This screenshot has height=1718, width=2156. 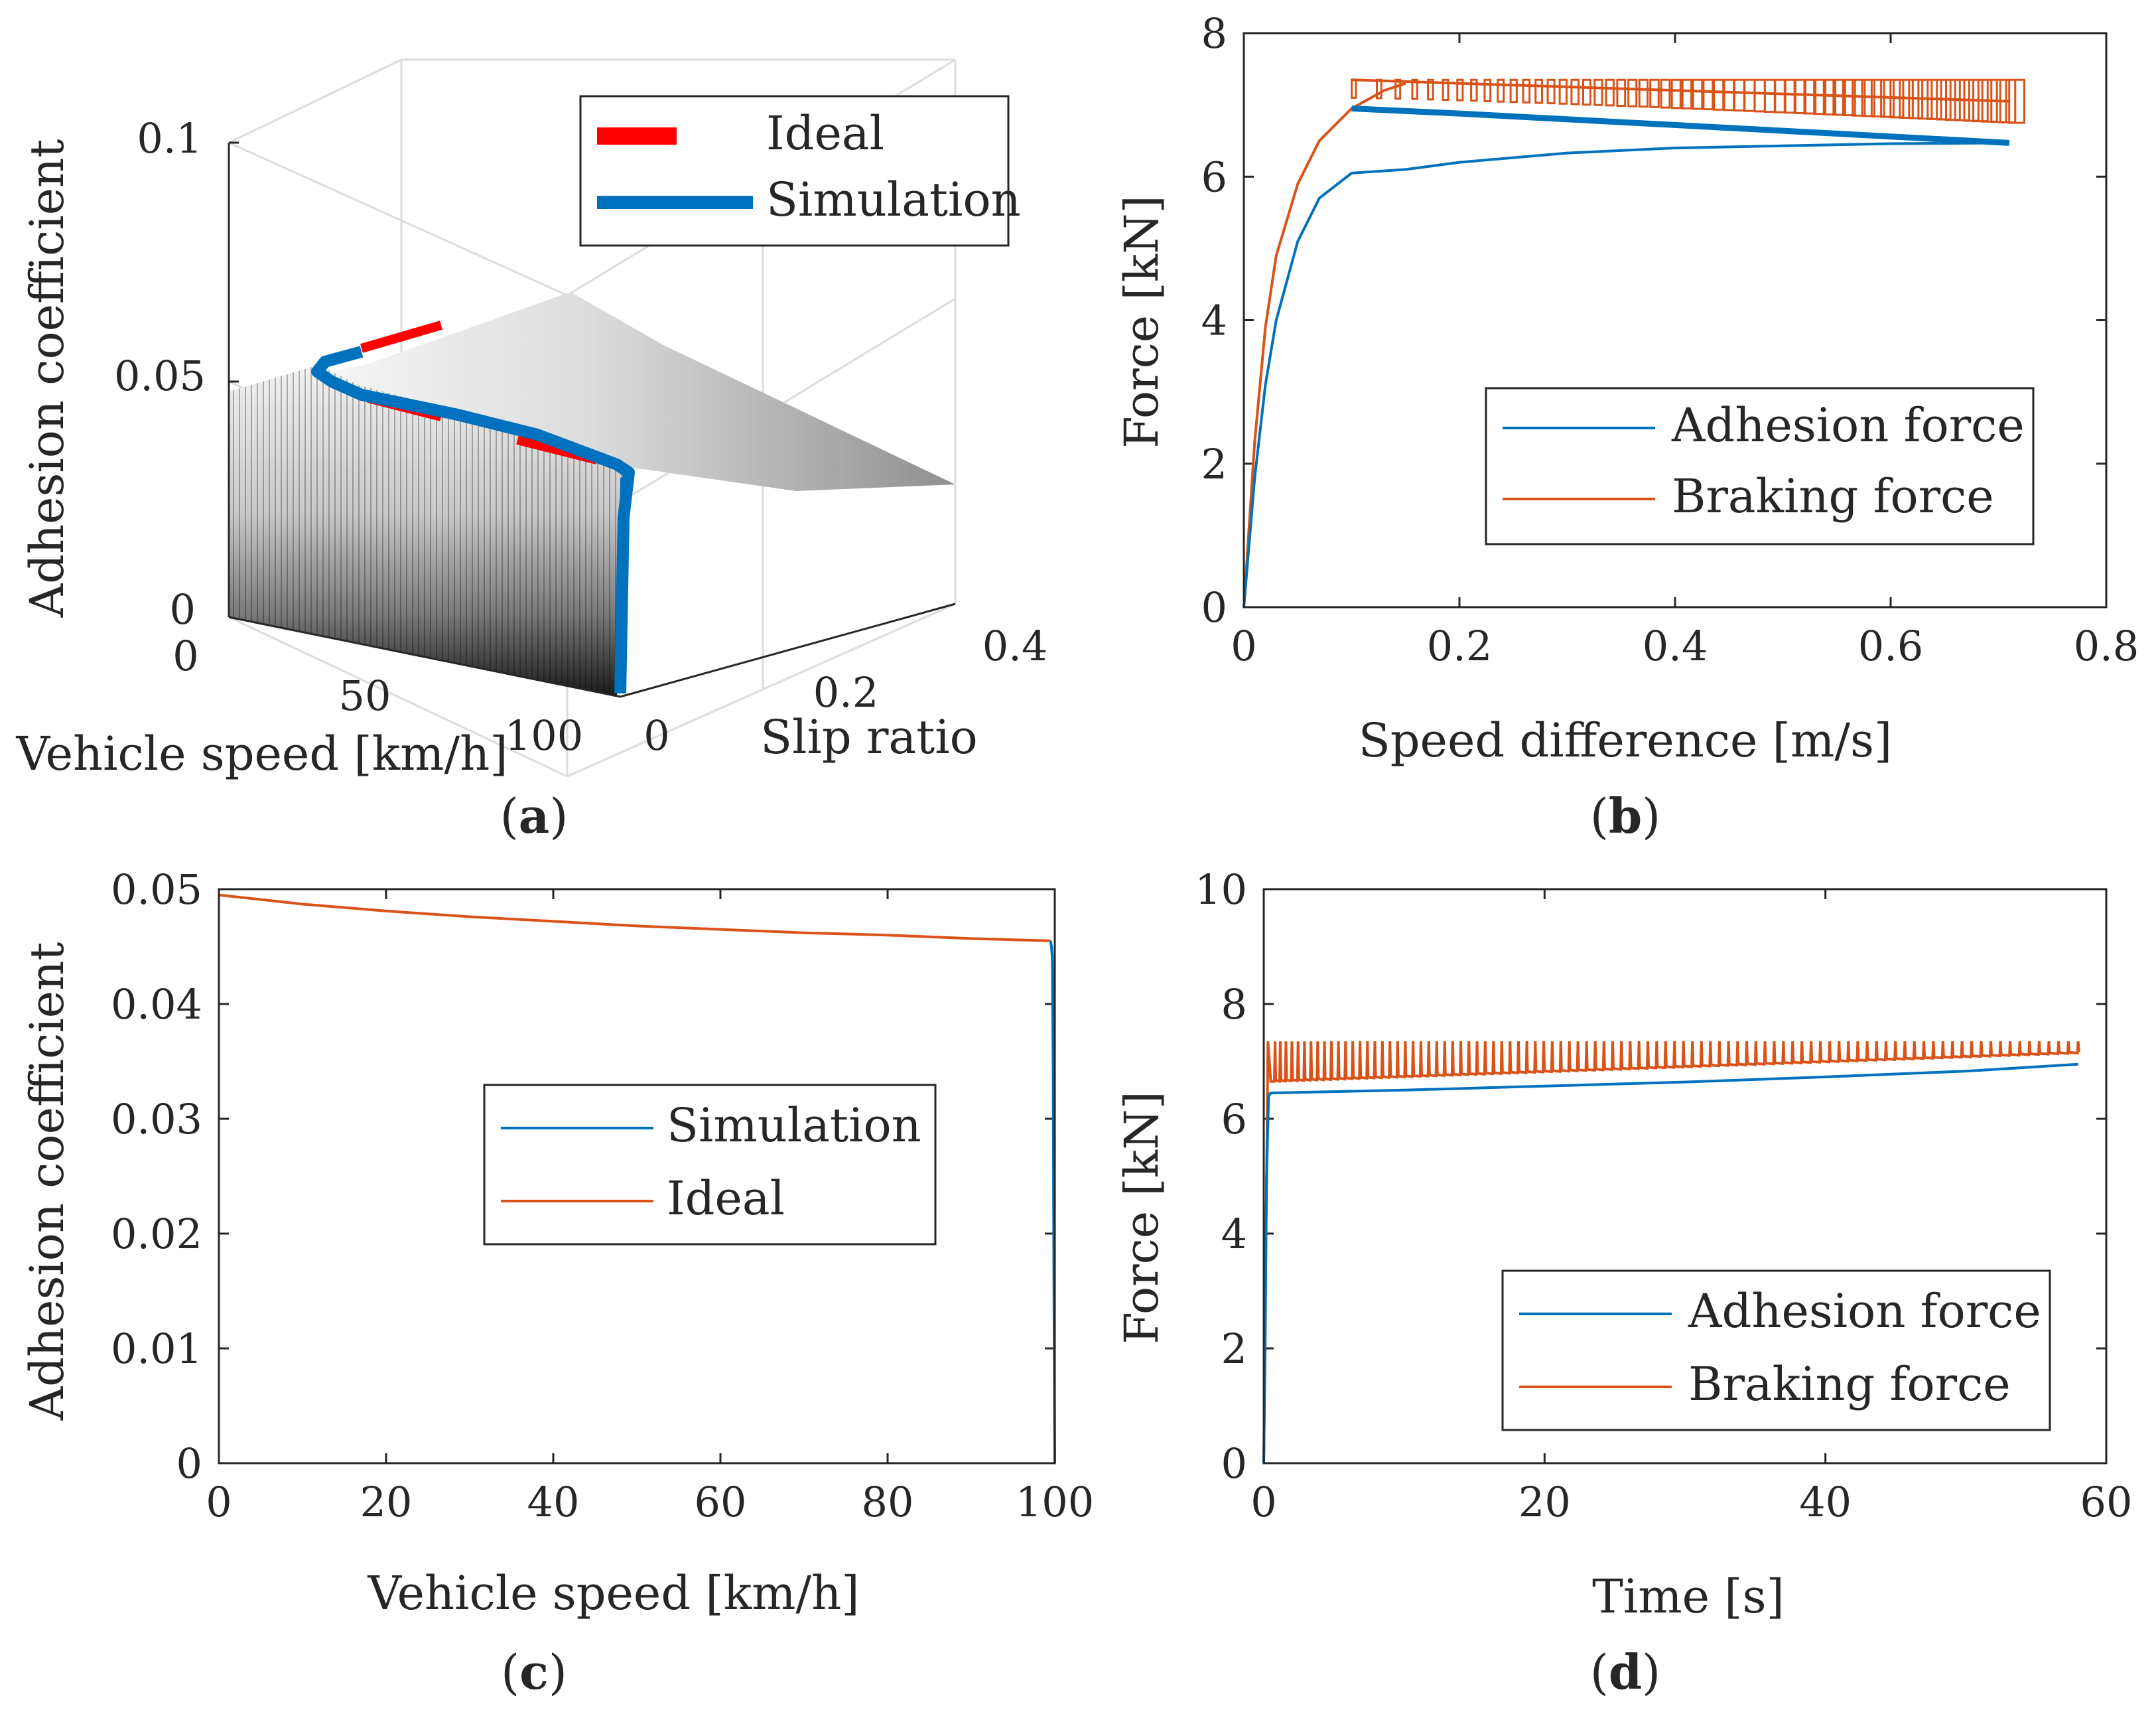 What do you see at coordinates (544, 735) in the screenshot?
I see `panel-a-xtick-2: 100` at bounding box center [544, 735].